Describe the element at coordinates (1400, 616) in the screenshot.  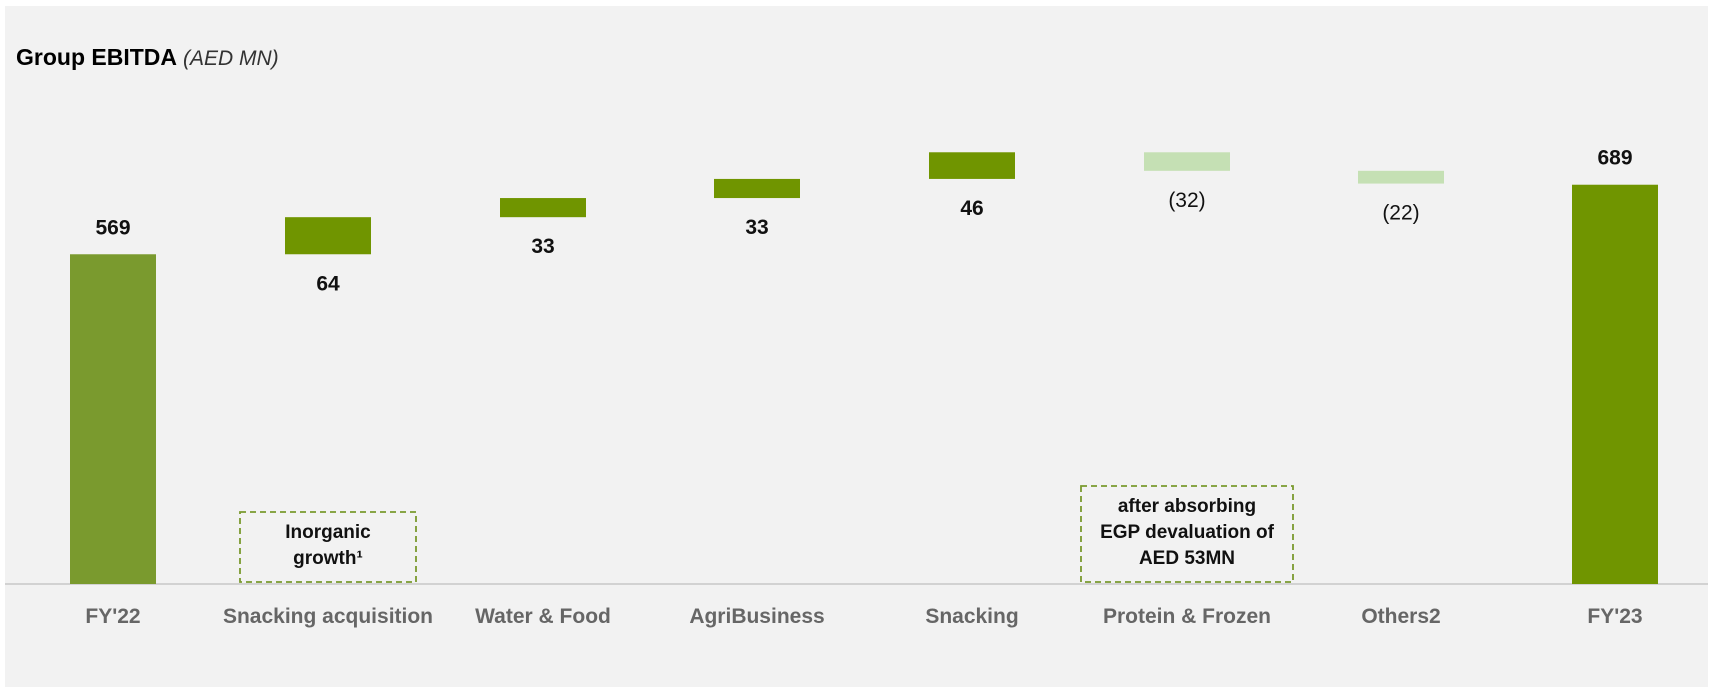
I see `category-label: Others2` at that location.